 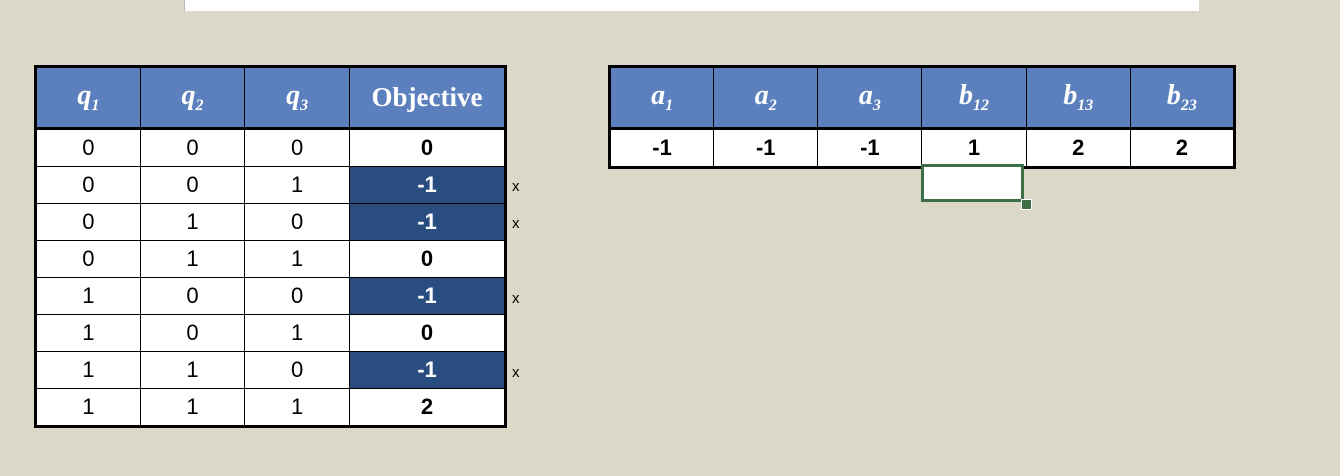 I want to click on header-objective: Objective, so click(x=427, y=98).